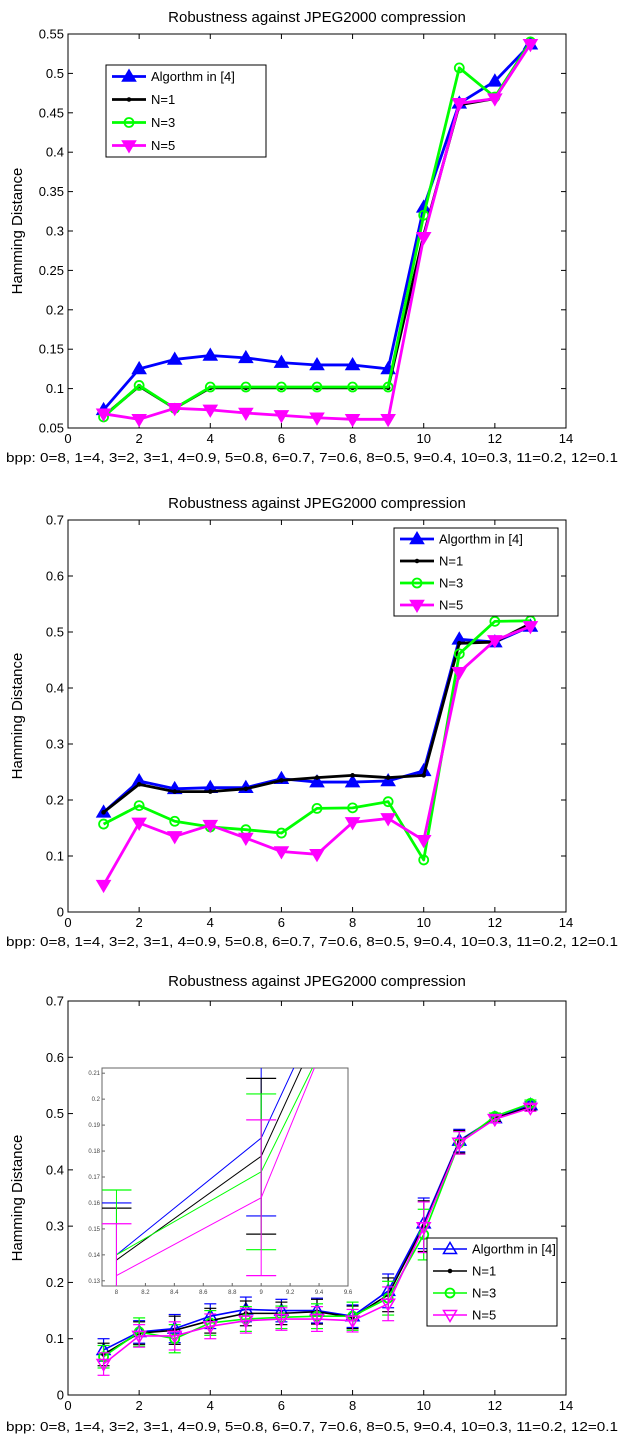 The image size is (624, 1443). What do you see at coordinates (51, 112) in the screenshot?
I see `y-tick-label: 0.45` at bounding box center [51, 112].